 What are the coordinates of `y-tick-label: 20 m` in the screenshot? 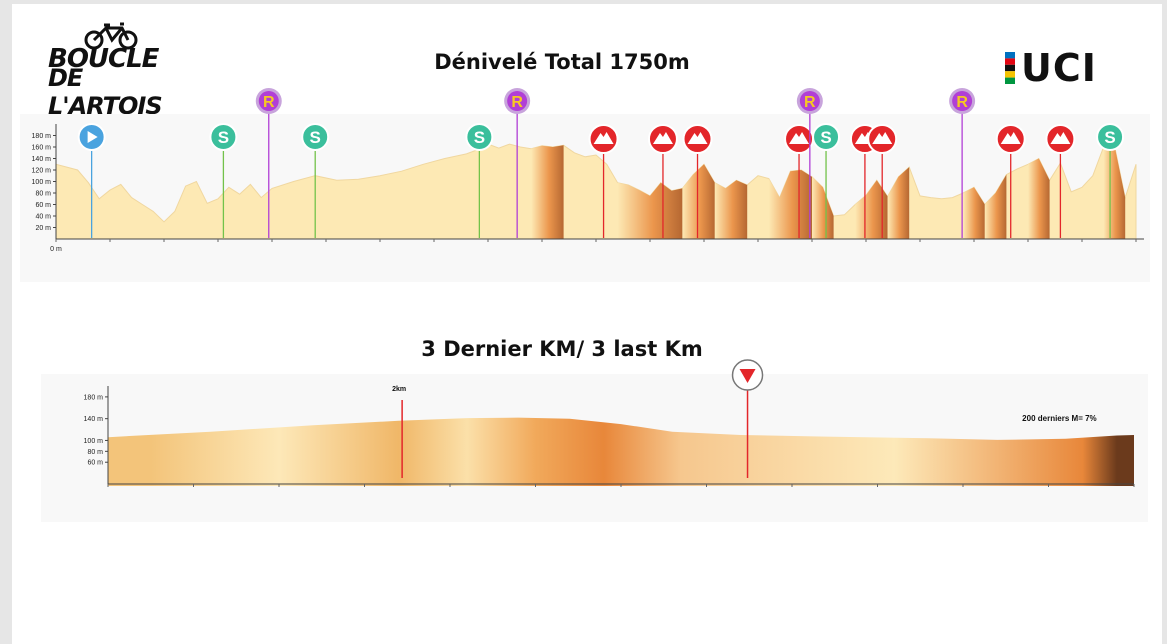 It's located at (43, 228).